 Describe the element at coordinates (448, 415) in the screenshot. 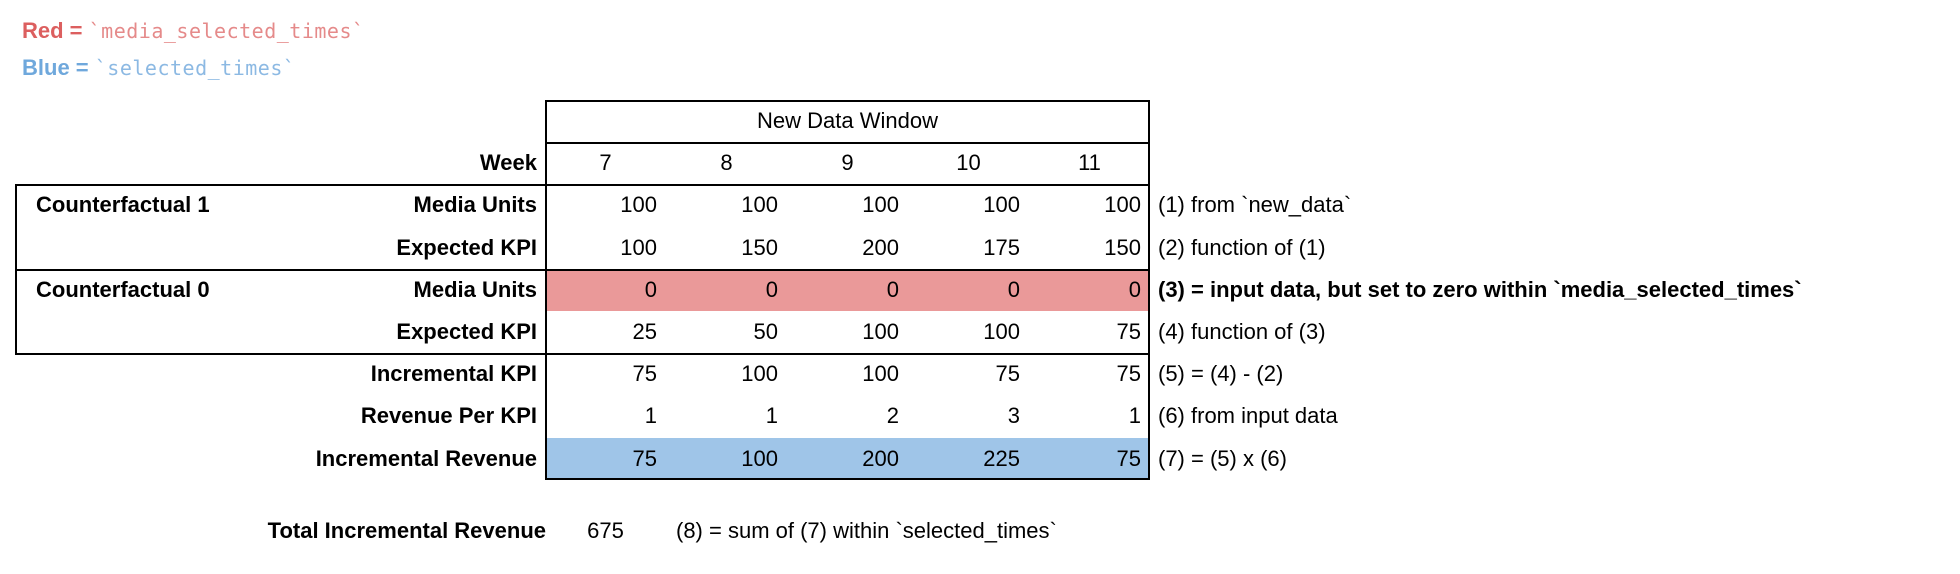

I see `row-label-revenue-per-kpi: Revenue Per KPI` at that location.